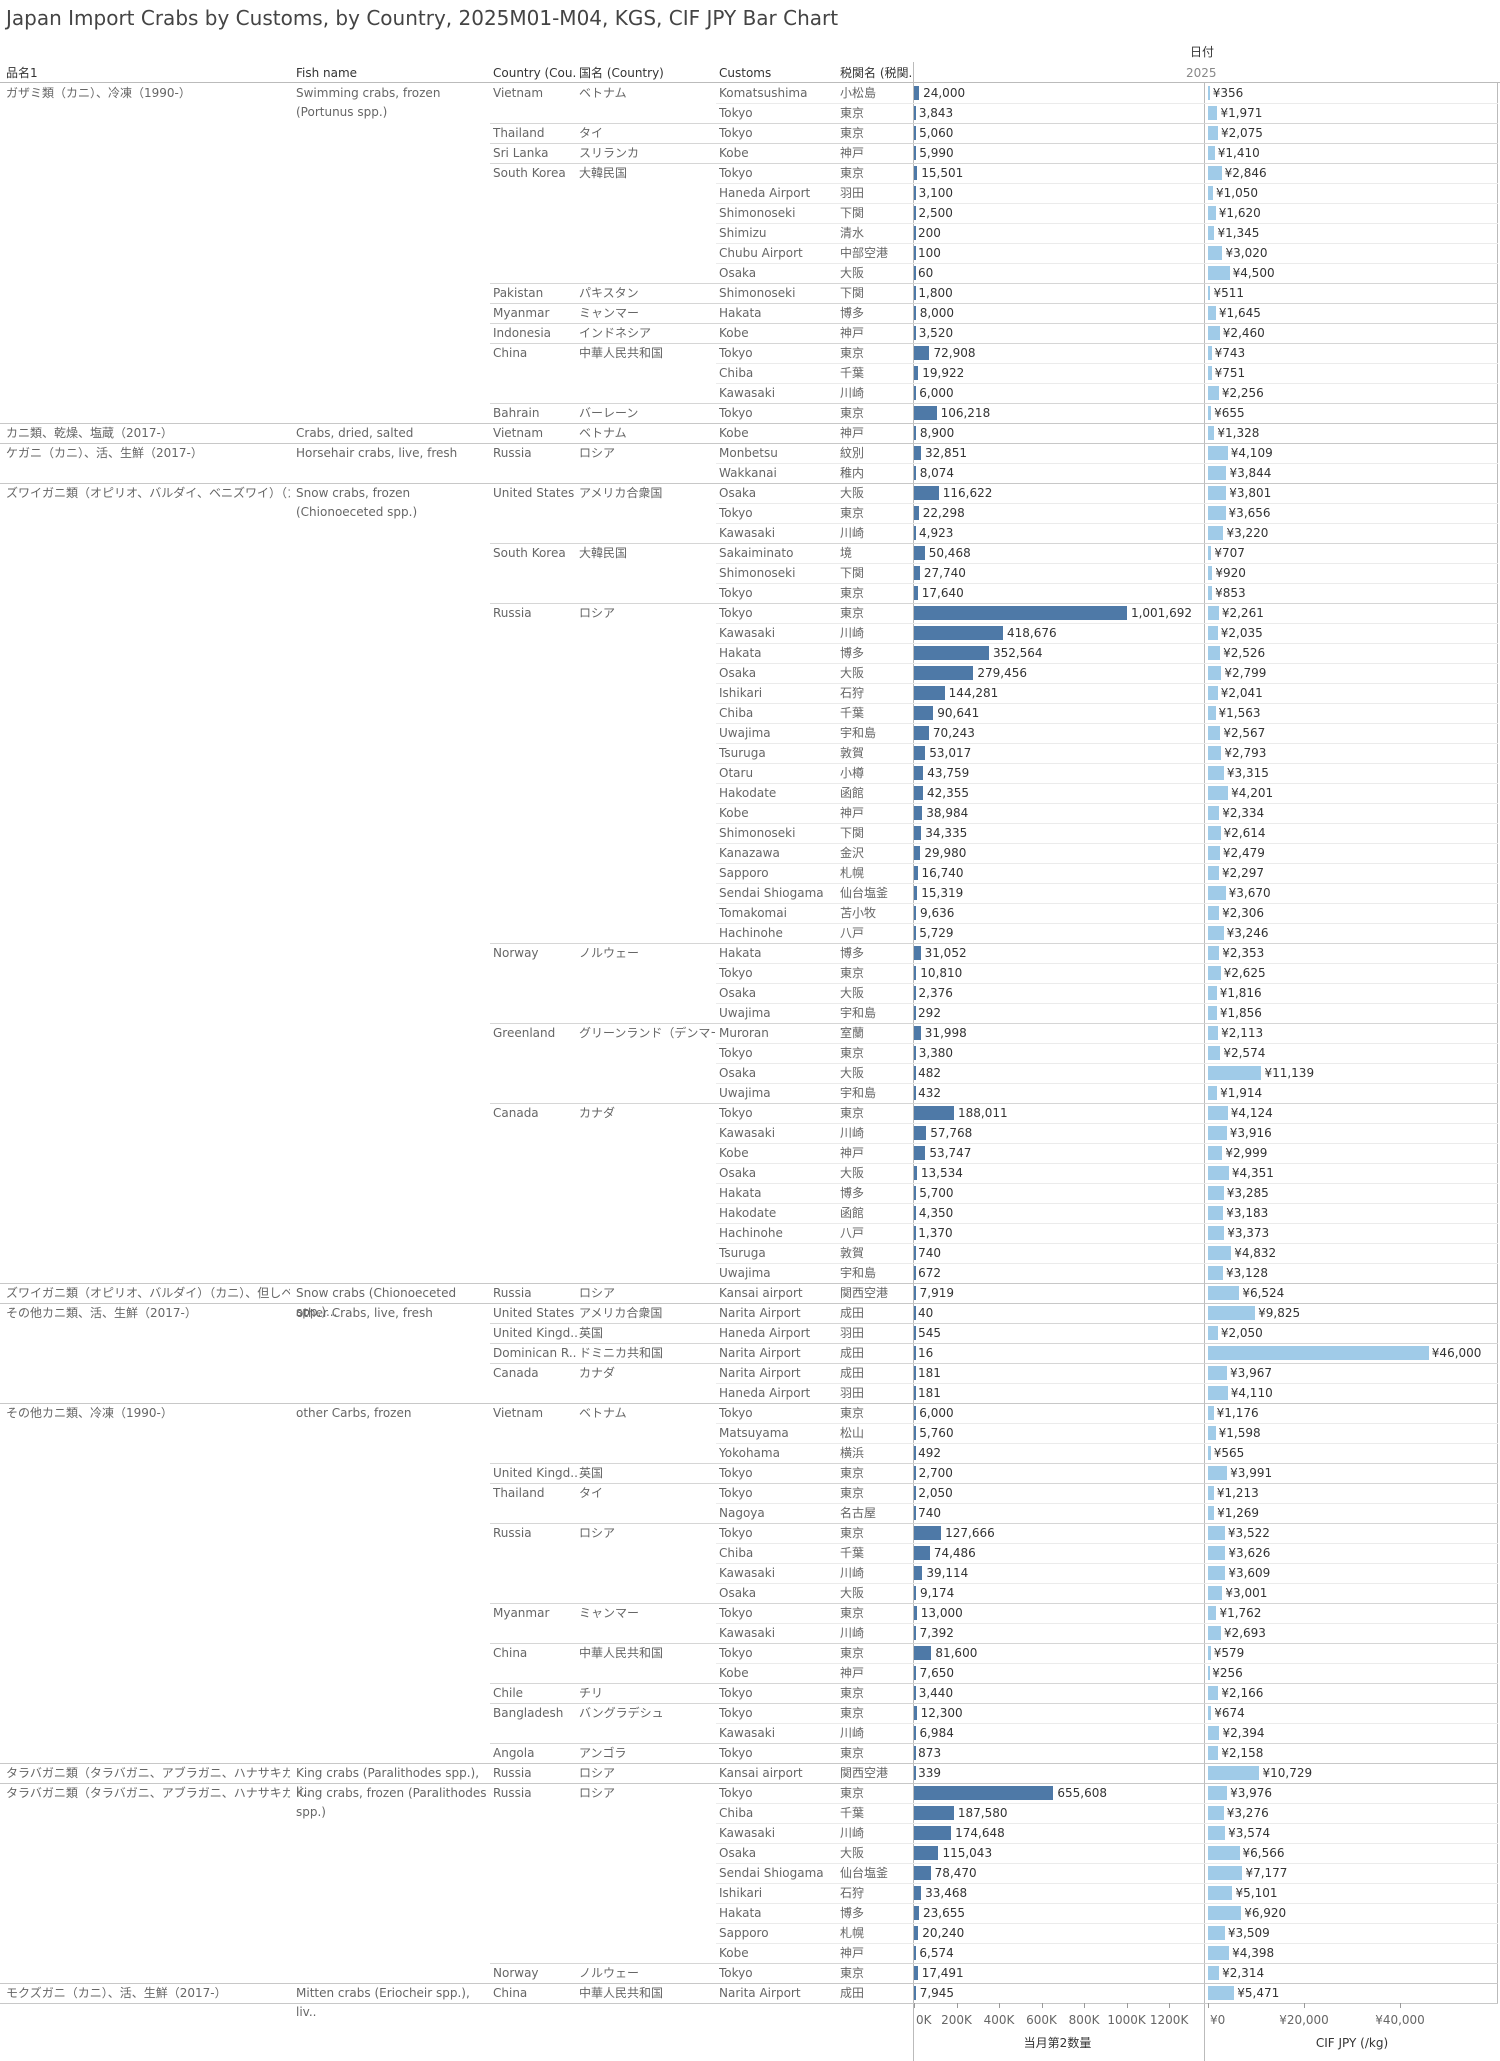 The width and height of the screenshot is (1500, 2061). Describe the element at coordinates (864, 1293) in the screenshot. I see `customs-jp-label: 関西空港` at that location.